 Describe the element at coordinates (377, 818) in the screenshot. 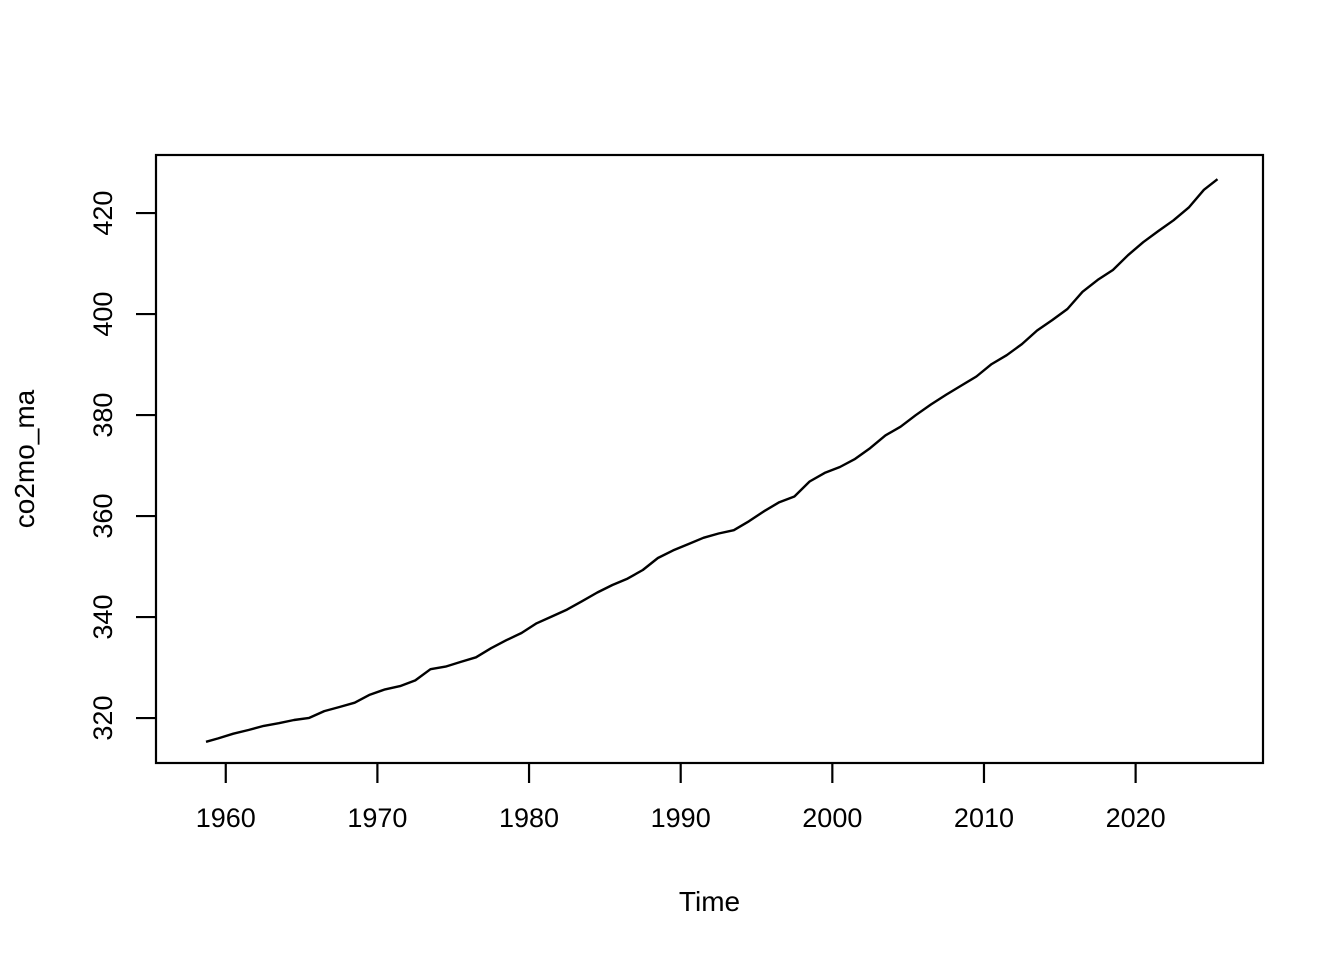

I see `x-tick-label: 1970` at that location.